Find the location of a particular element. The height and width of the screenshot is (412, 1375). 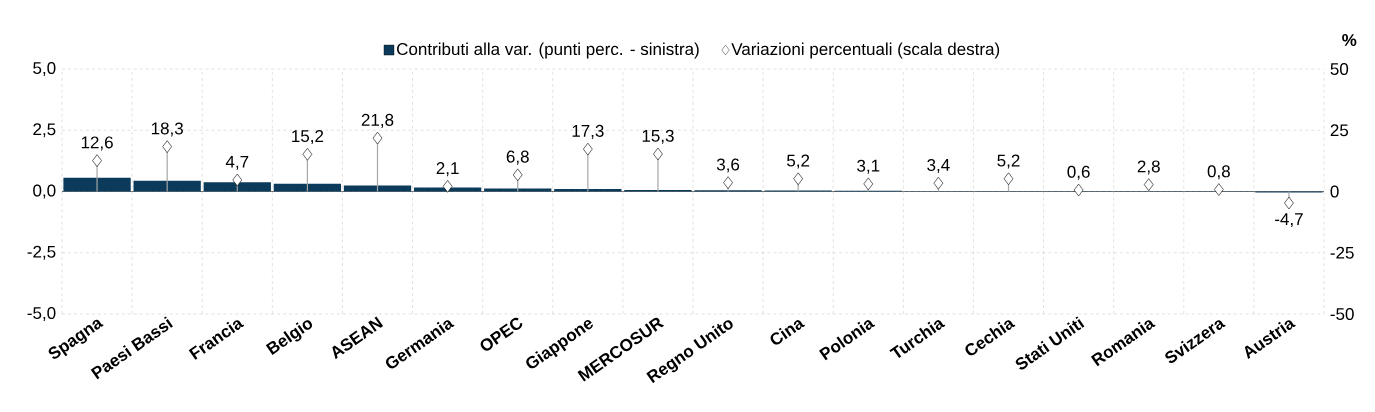

legend-label: Contributi alla var. (punti perc. - sinistra) is located at coordinates (548, 50).